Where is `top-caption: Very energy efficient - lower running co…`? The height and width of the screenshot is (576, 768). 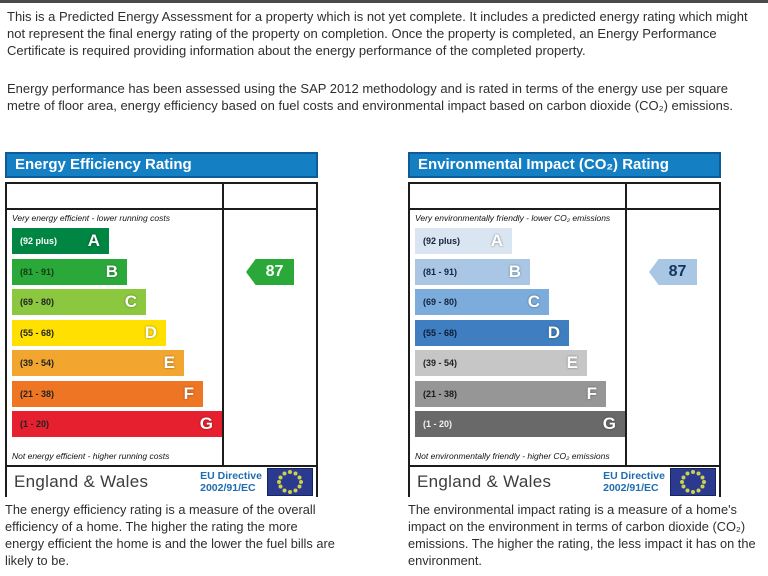
top-caption: Very energy efficient - lower running co… is located at coordinates (91, 218).